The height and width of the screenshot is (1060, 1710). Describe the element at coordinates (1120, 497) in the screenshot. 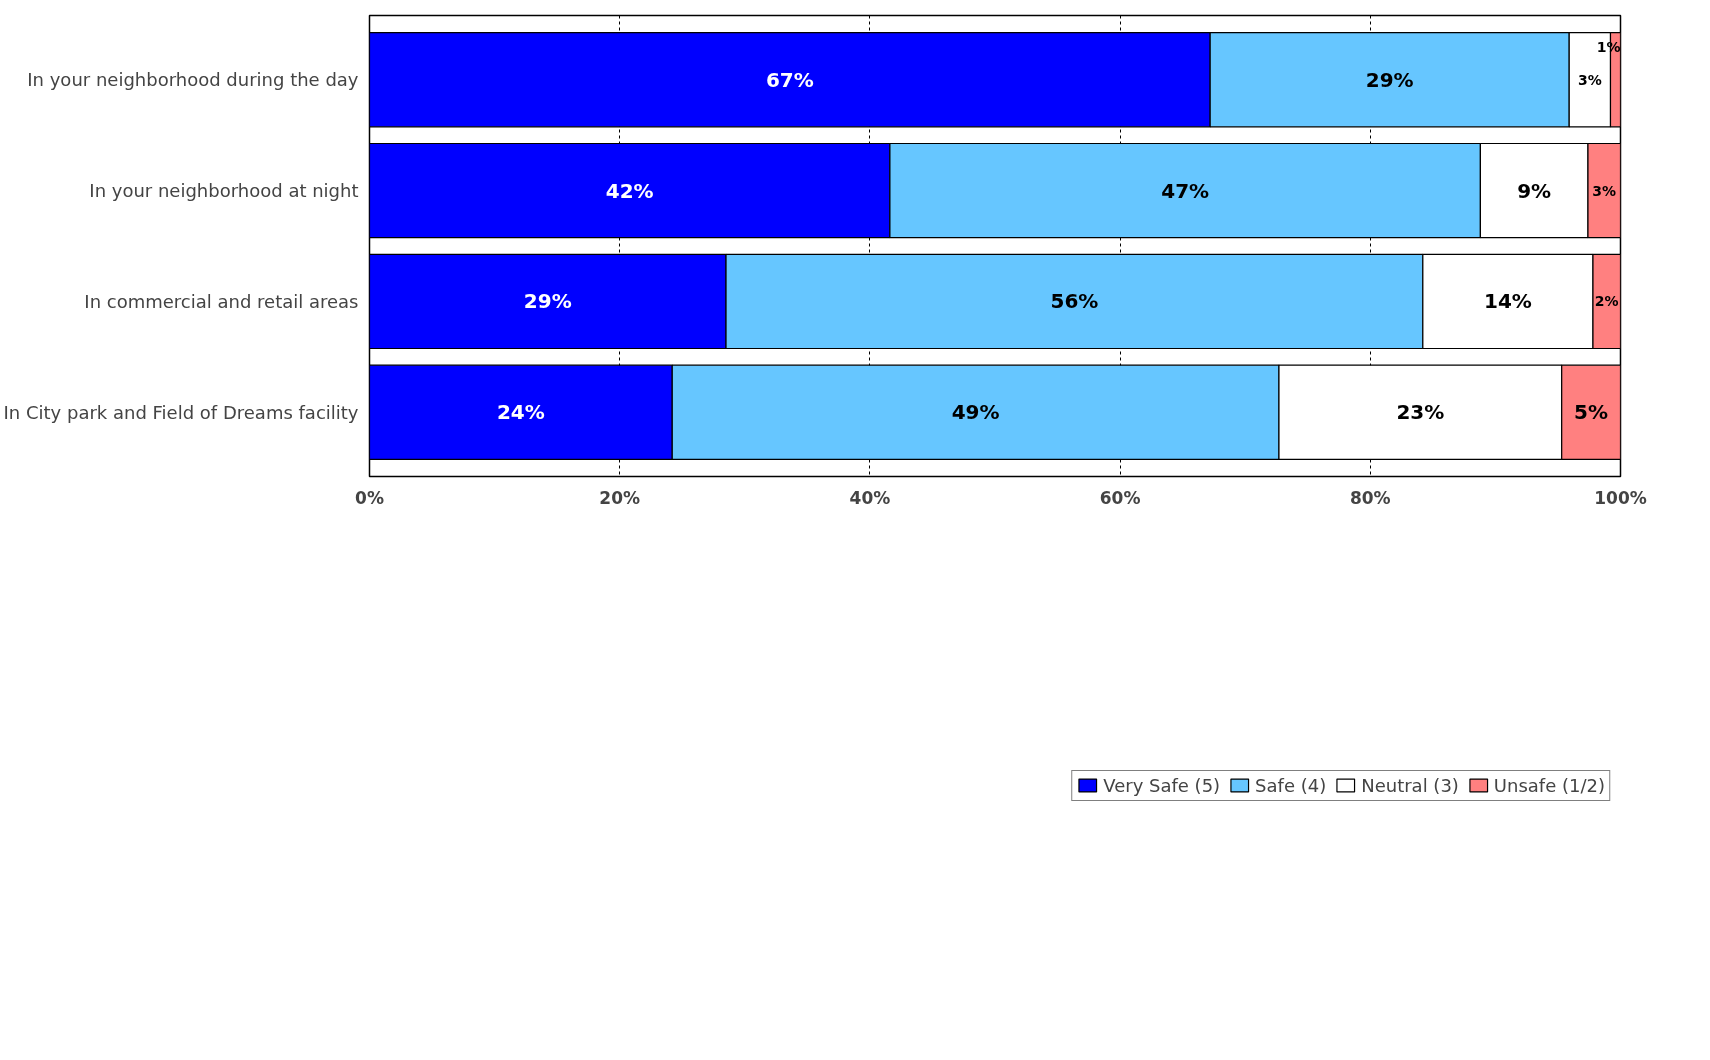

I see `x-tick-label: 60%` at that location.